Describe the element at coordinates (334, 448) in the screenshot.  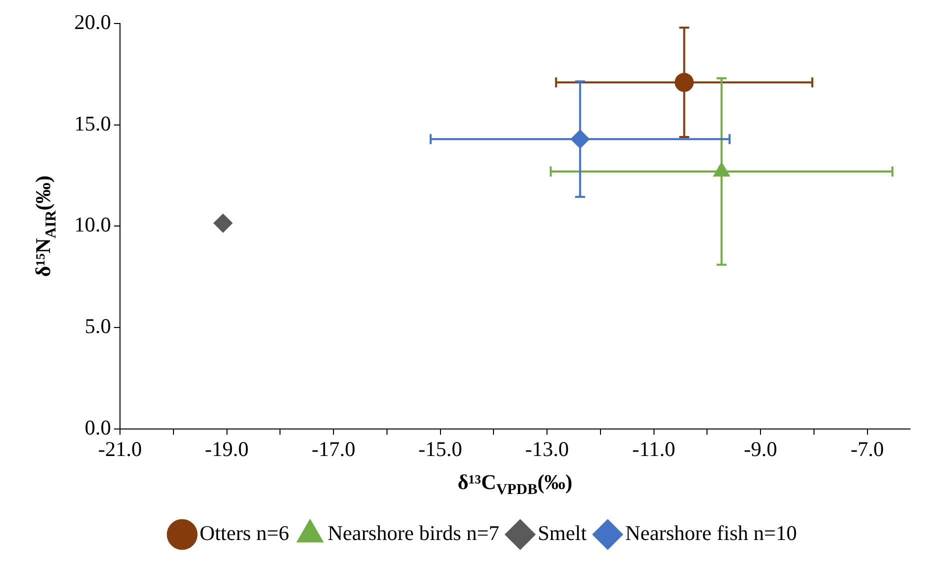
I see `x-tick-label: -17.0` at that location.